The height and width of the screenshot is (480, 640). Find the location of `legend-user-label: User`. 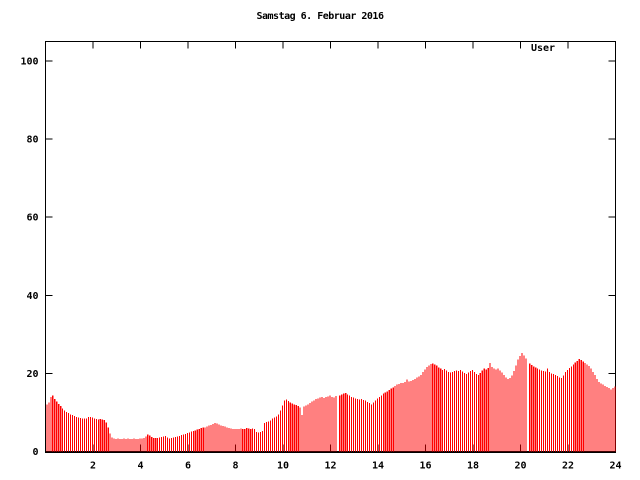

legend-user-label: User is located at coordinates (543, 48).